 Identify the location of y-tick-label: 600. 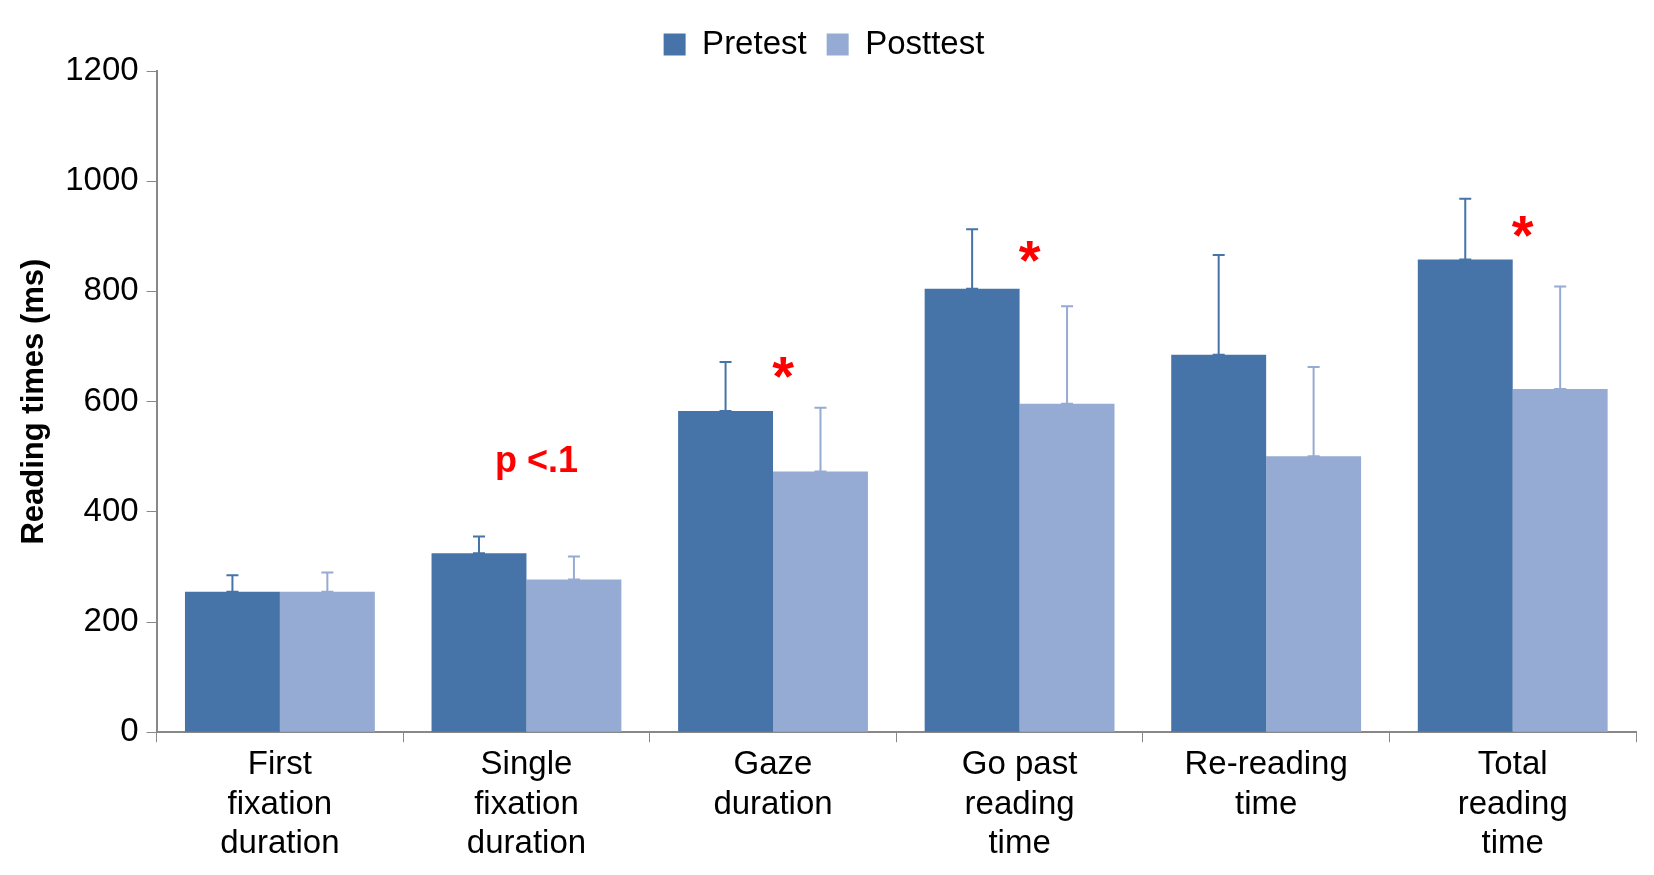
(111, 399).